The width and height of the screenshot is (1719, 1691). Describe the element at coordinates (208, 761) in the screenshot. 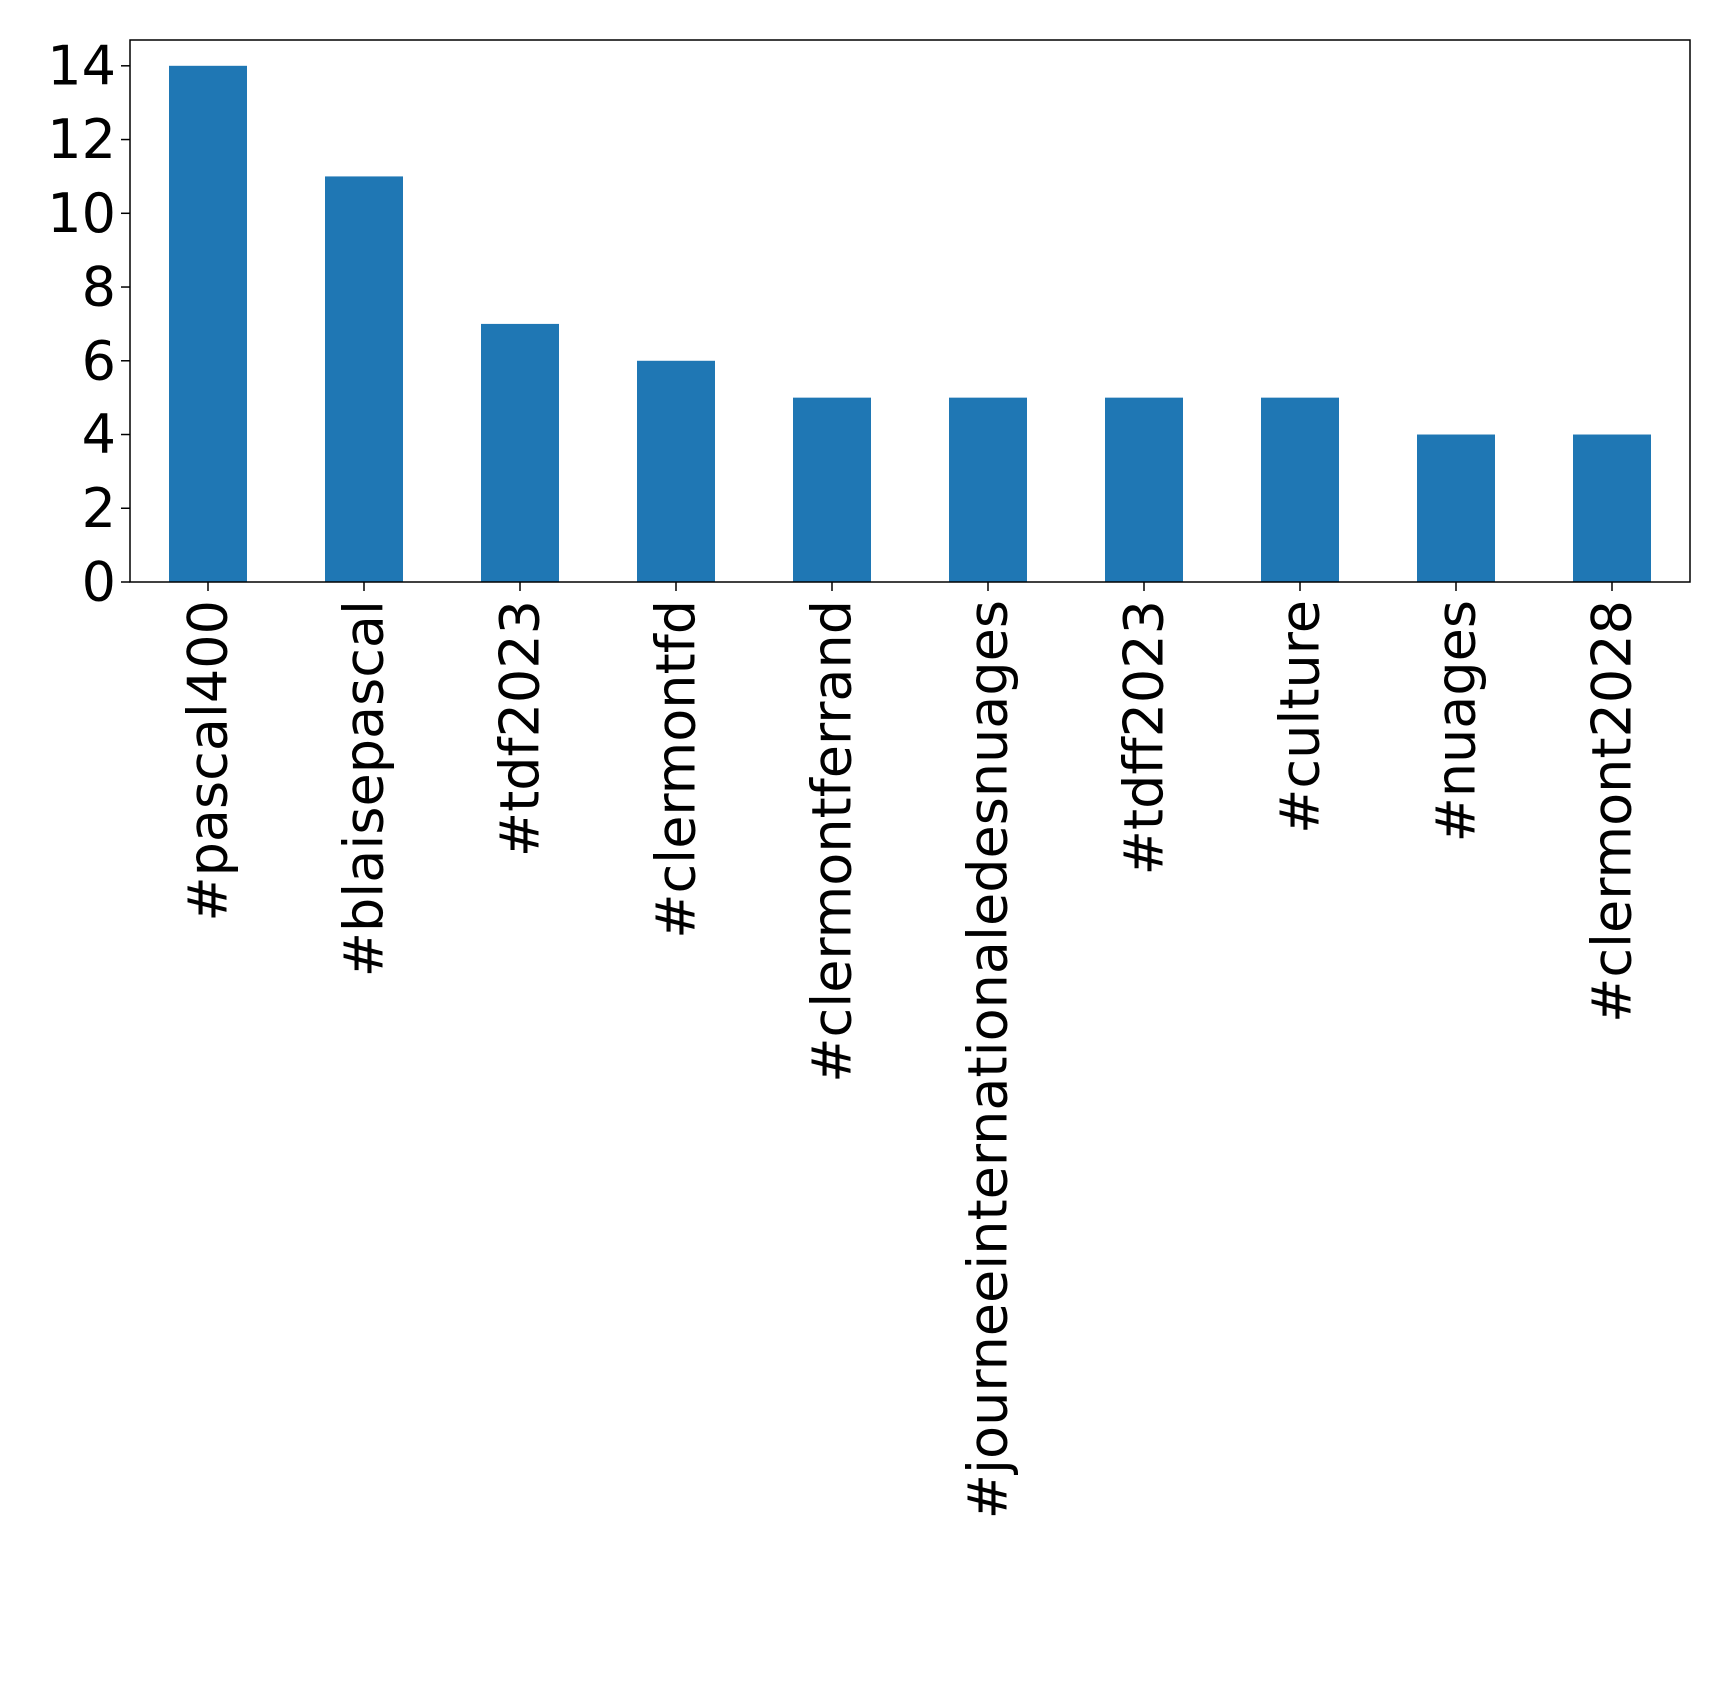

I see `x-tick-label: #pascal400` at that location.